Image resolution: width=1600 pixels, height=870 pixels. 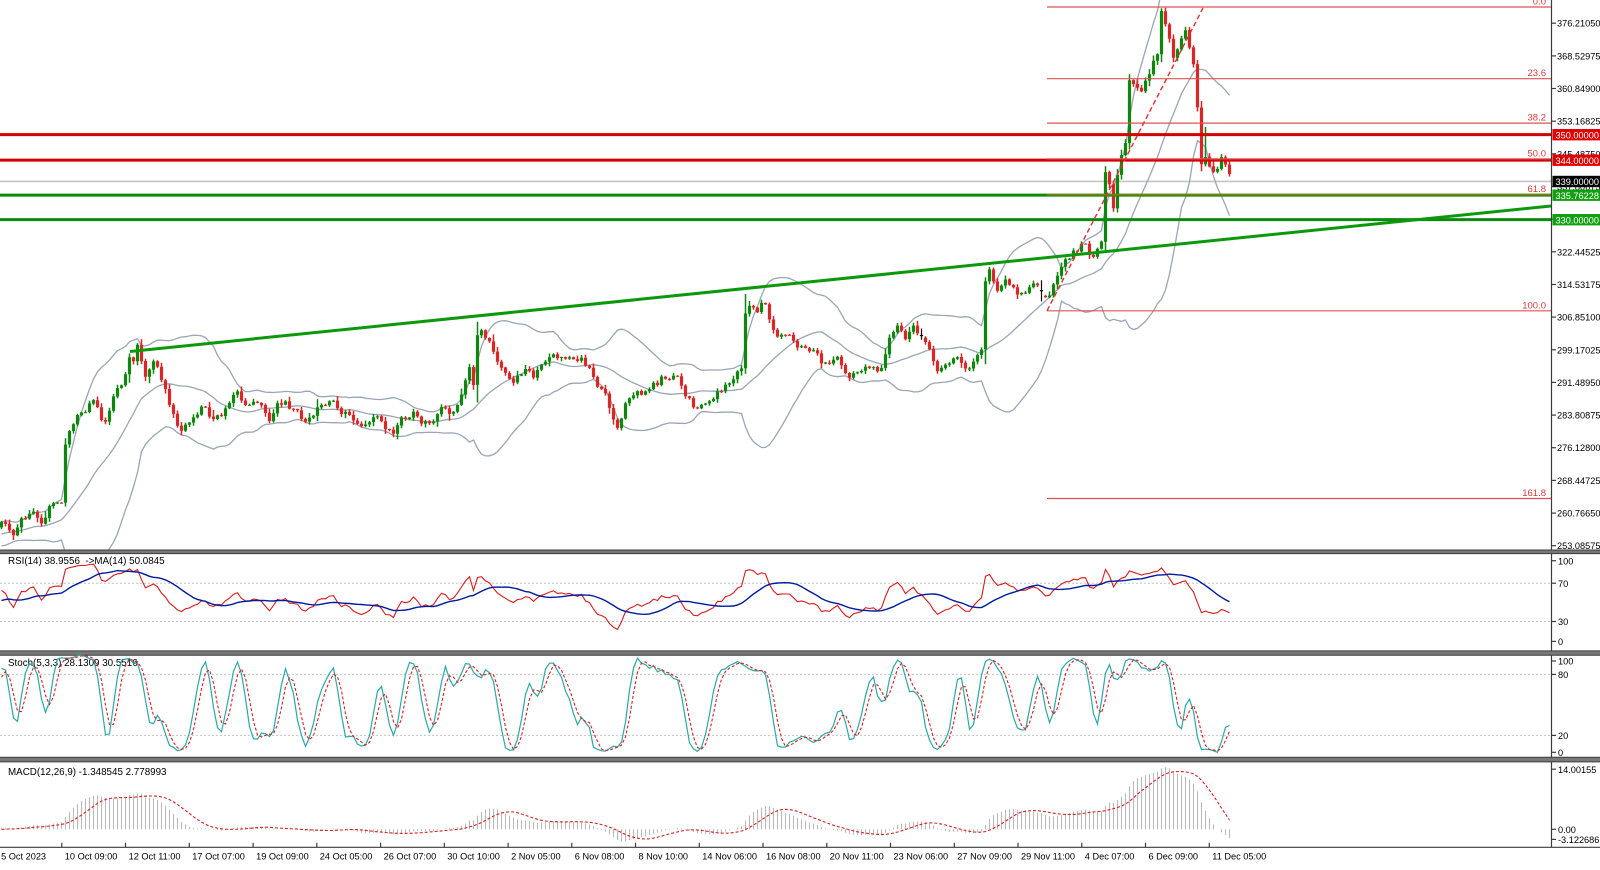 What do you see at coordinates (1537, 73) in the screenshot?
I see `svg-text: 23.6` at bounding box center [1537, 73].